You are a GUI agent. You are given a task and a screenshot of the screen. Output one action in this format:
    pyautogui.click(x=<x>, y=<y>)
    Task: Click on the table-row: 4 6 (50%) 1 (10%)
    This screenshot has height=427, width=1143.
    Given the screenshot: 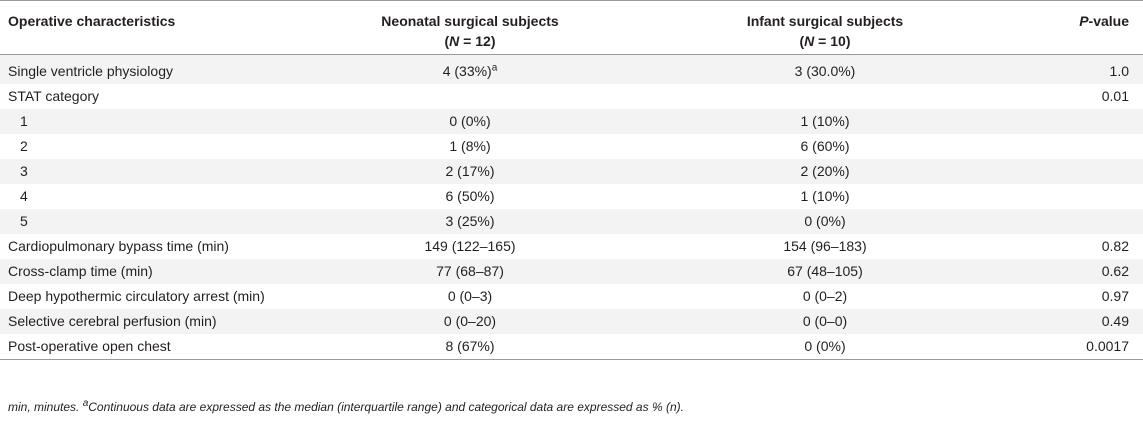 What is the action you would take?
    pyautogui.click(x=571, y=196)
    